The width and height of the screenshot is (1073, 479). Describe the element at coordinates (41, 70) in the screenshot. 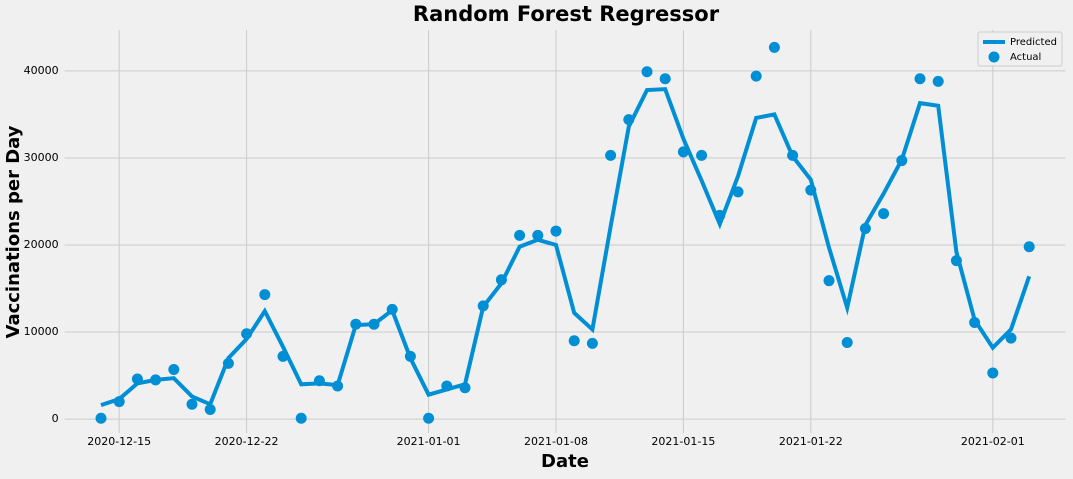

I see `y-tick-label: 40000` at that location.